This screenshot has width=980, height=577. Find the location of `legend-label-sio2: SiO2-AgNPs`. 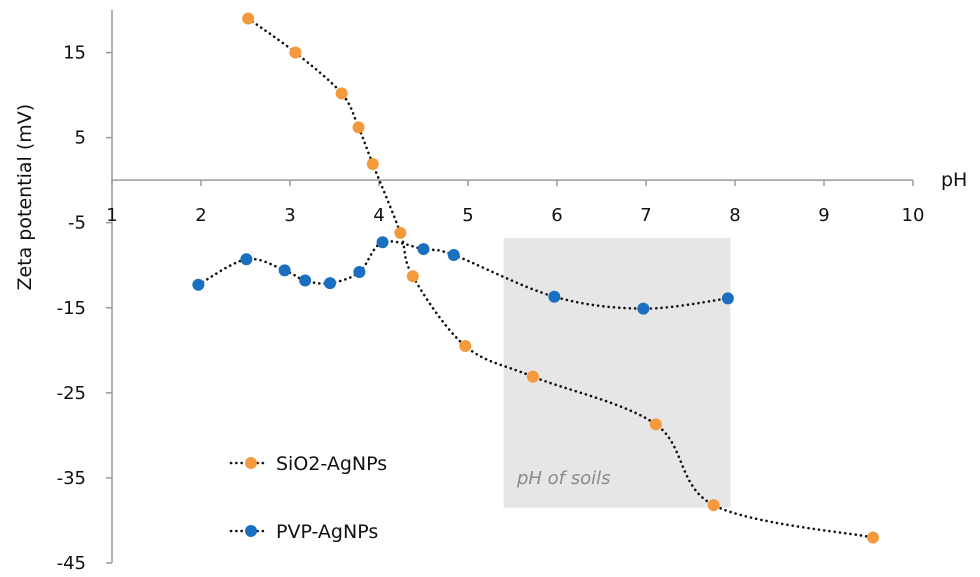

legend-label-sio2: SiO2-AgNPs is located at coordinates (331, 464).